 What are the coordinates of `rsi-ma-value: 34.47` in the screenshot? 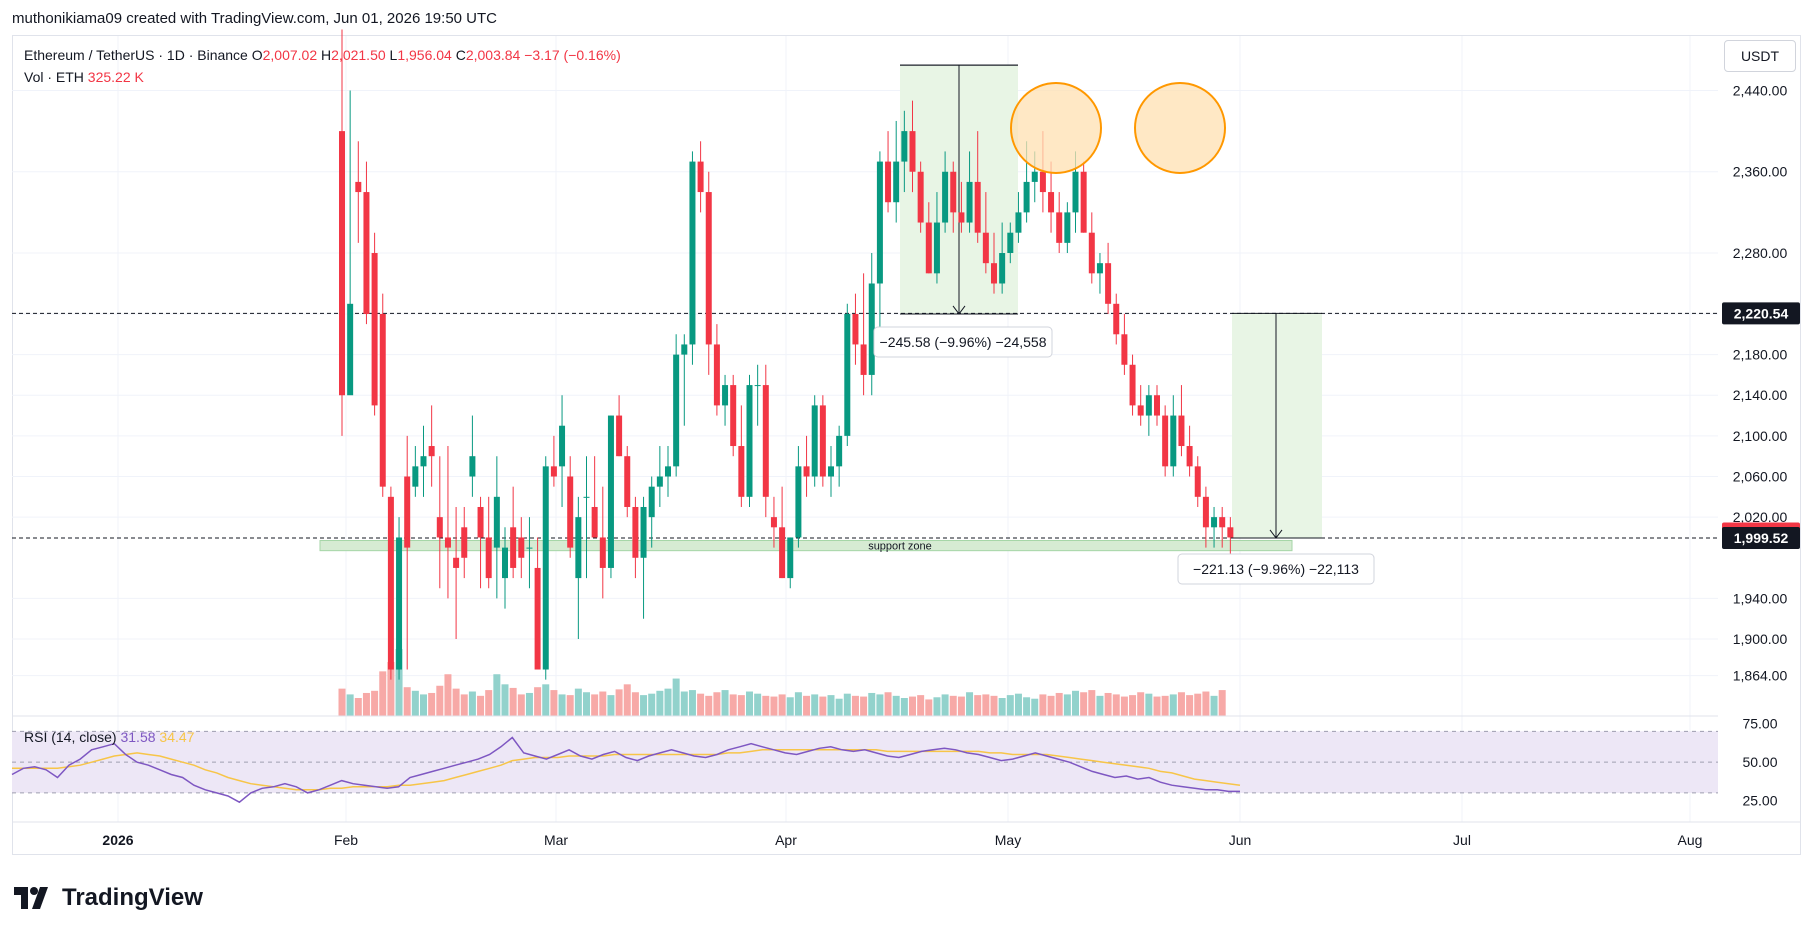 It's located at (176, 737).